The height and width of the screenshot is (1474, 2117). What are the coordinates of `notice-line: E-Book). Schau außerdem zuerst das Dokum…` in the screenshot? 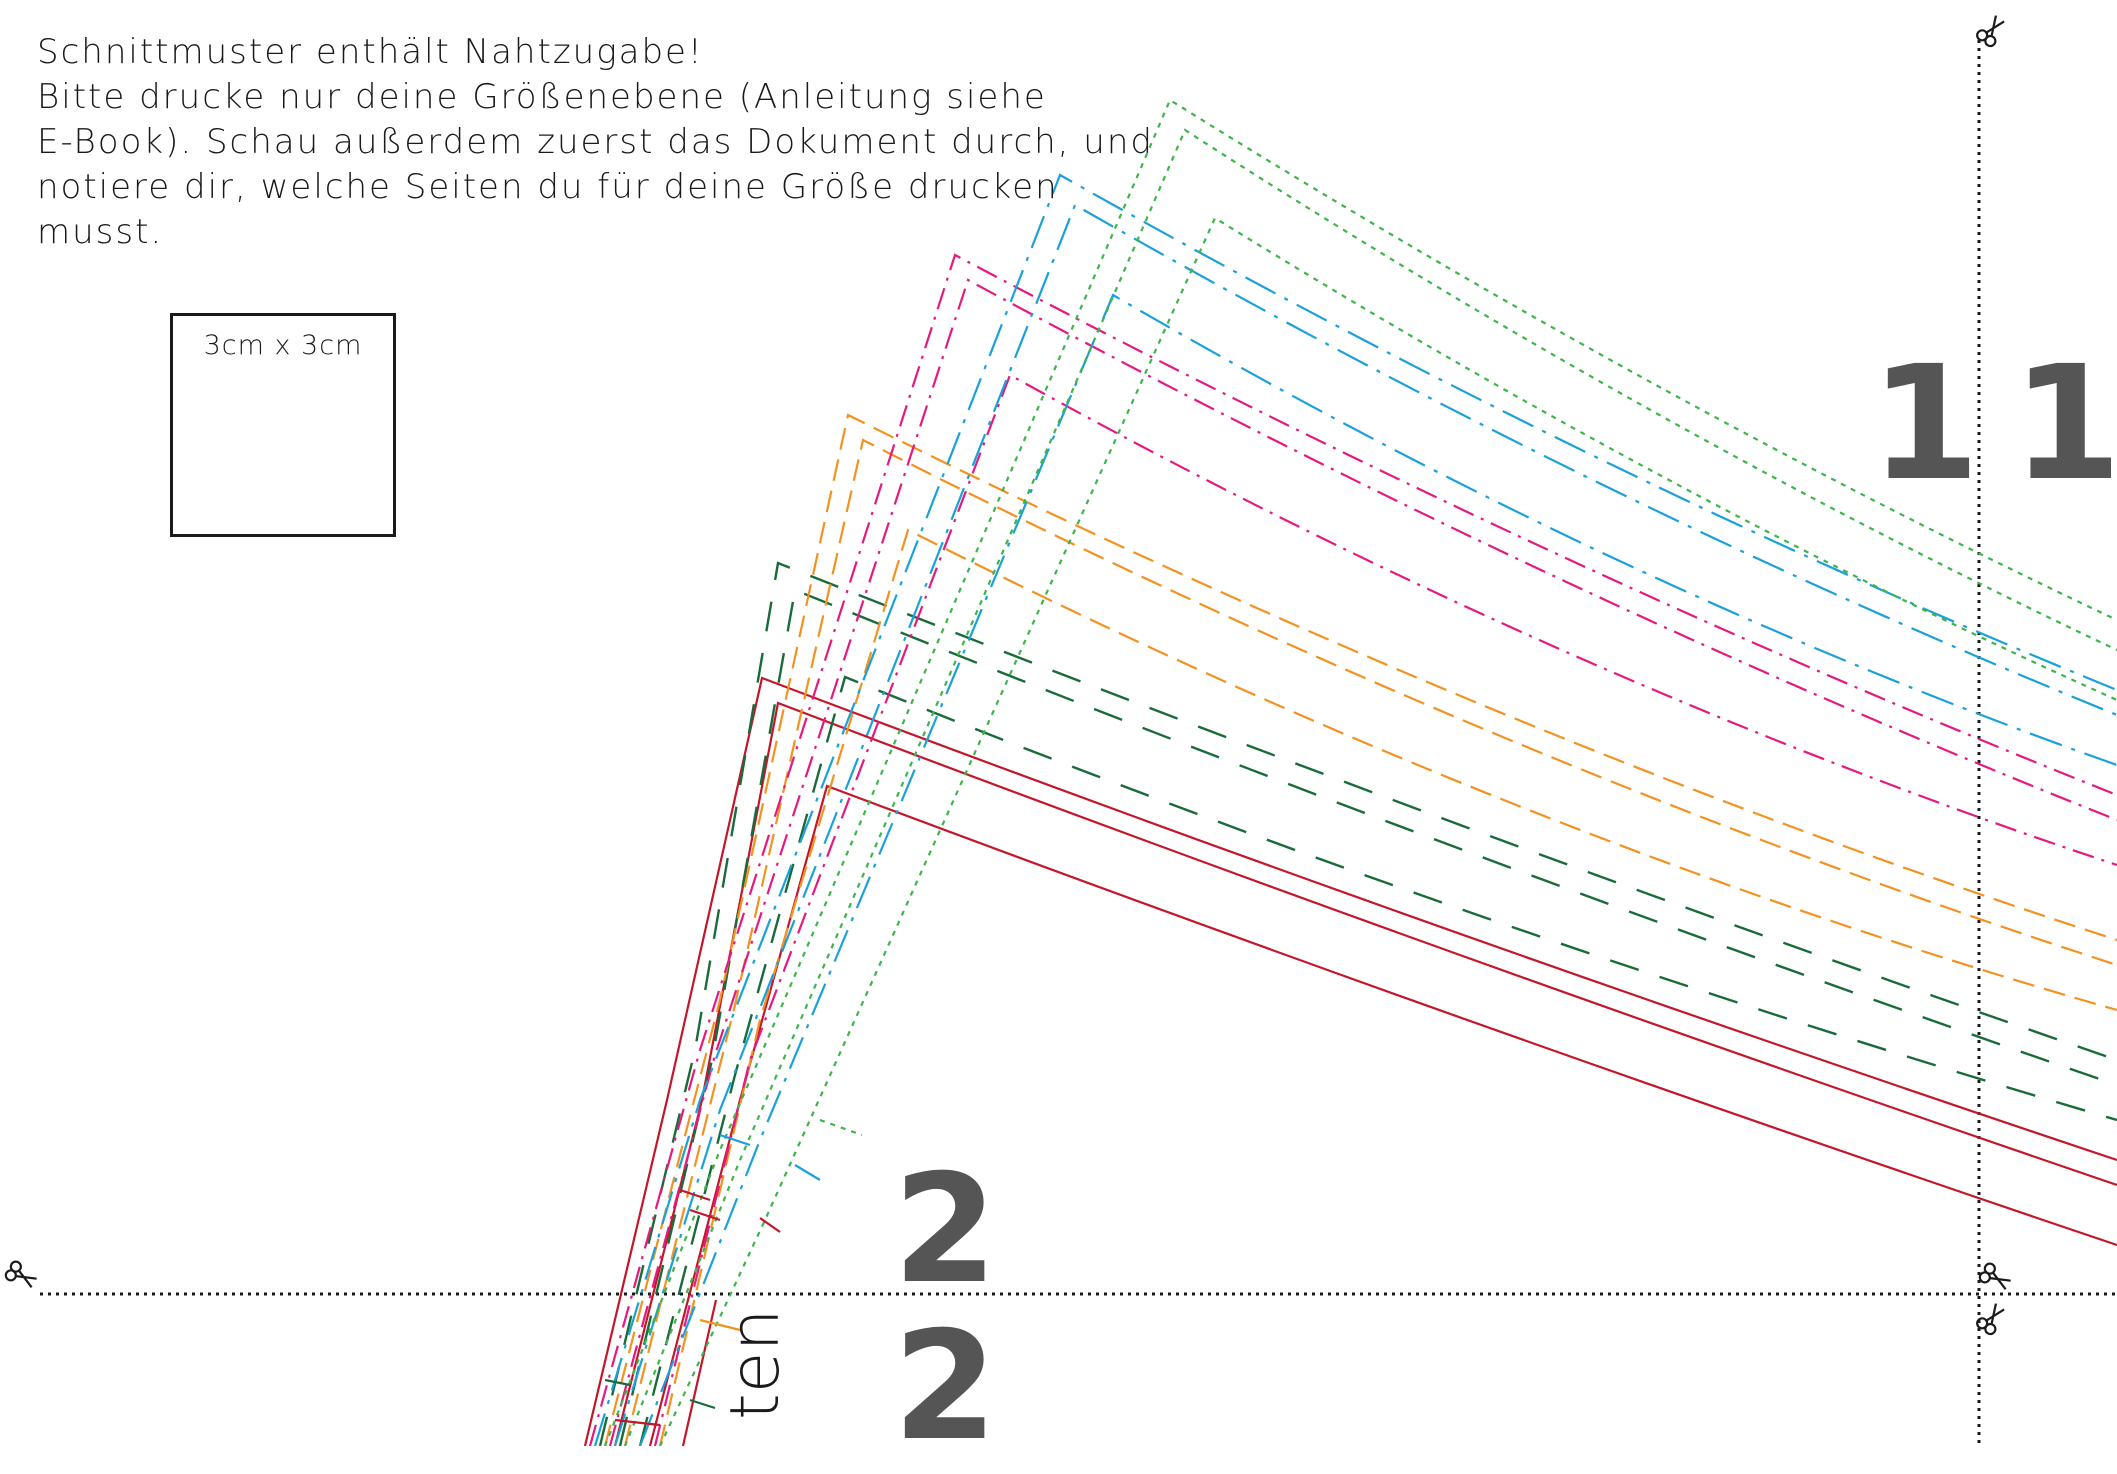 It's located at (595, 142).